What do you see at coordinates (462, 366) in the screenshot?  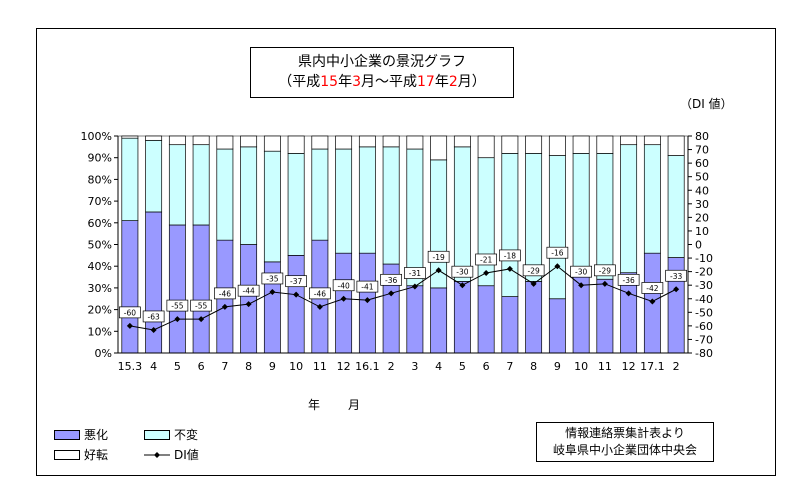 I see `x-tick-label: 5` at bounding box center [462, 366].